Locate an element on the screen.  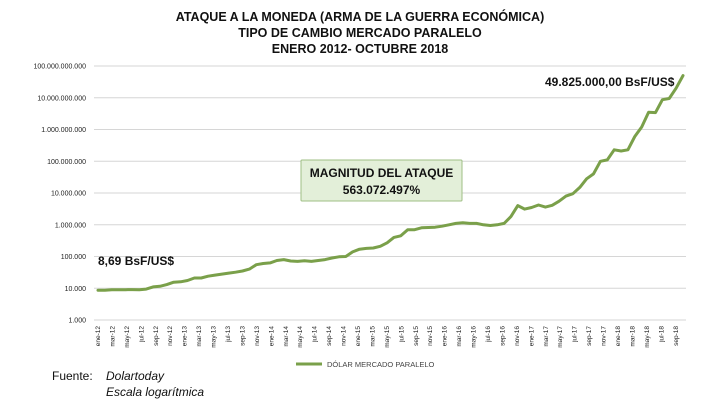
x-tick-label: mar-16 is located at coordinates (459, 336).